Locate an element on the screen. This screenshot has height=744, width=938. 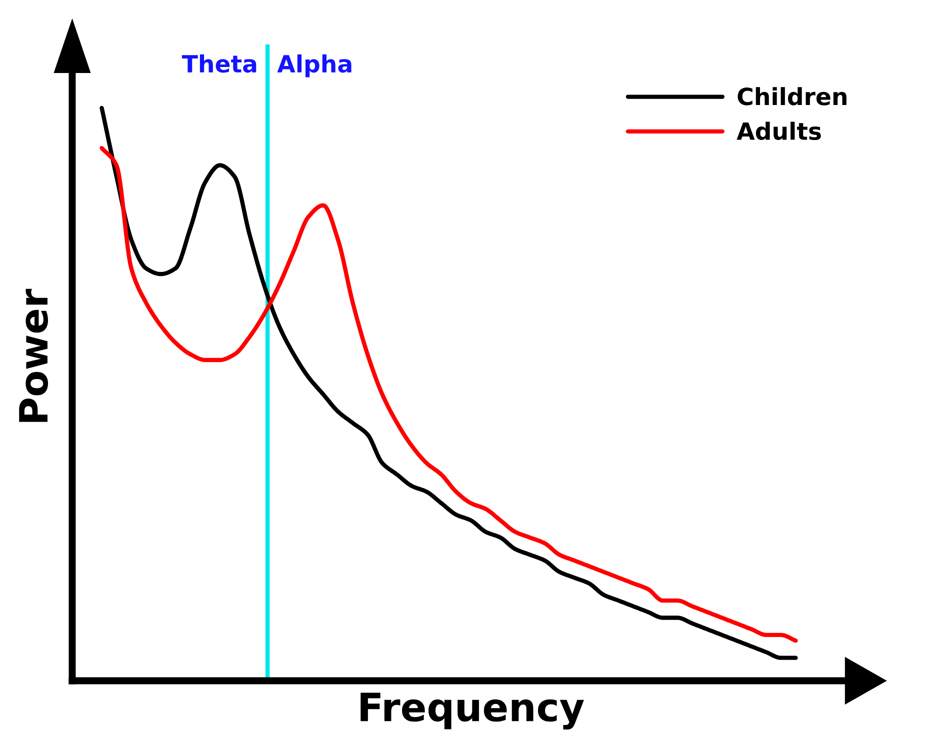
text: Alpha is located at coordinates (314, 66).